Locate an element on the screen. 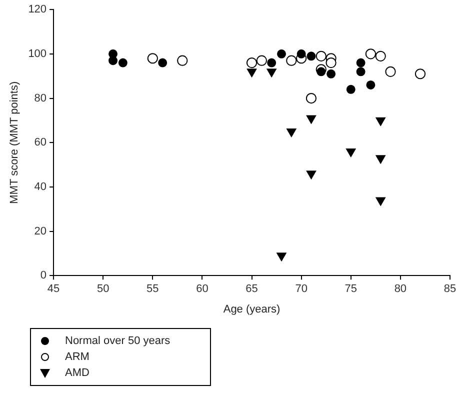  x-axis-title: Age (years) is located at coordinates (251, 309).